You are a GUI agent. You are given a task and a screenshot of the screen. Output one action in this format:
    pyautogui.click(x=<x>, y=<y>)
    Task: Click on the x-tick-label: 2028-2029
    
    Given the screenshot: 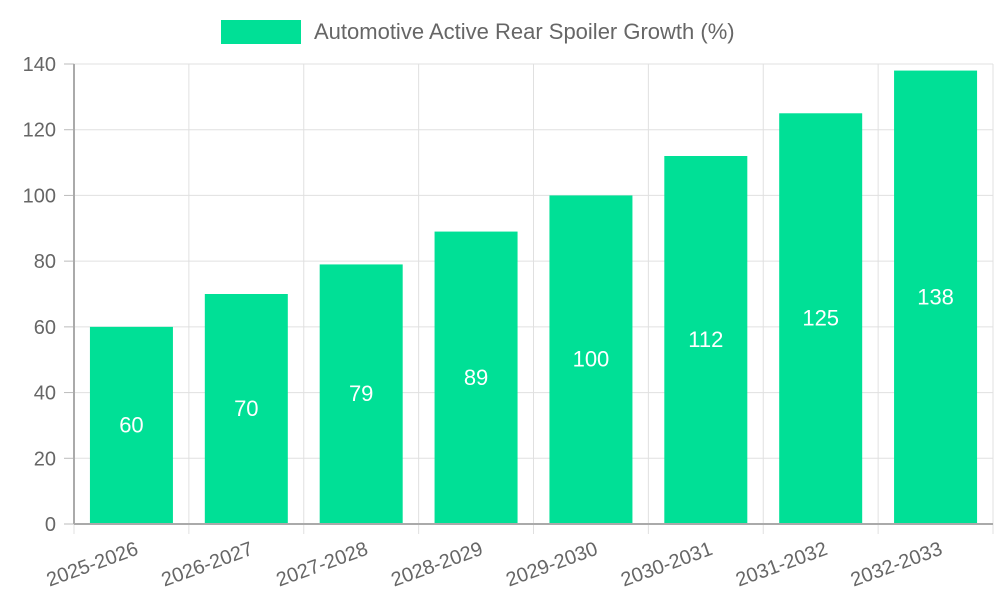 What is the action you would take?
    pyautogui.click(x=436, y=564)
    